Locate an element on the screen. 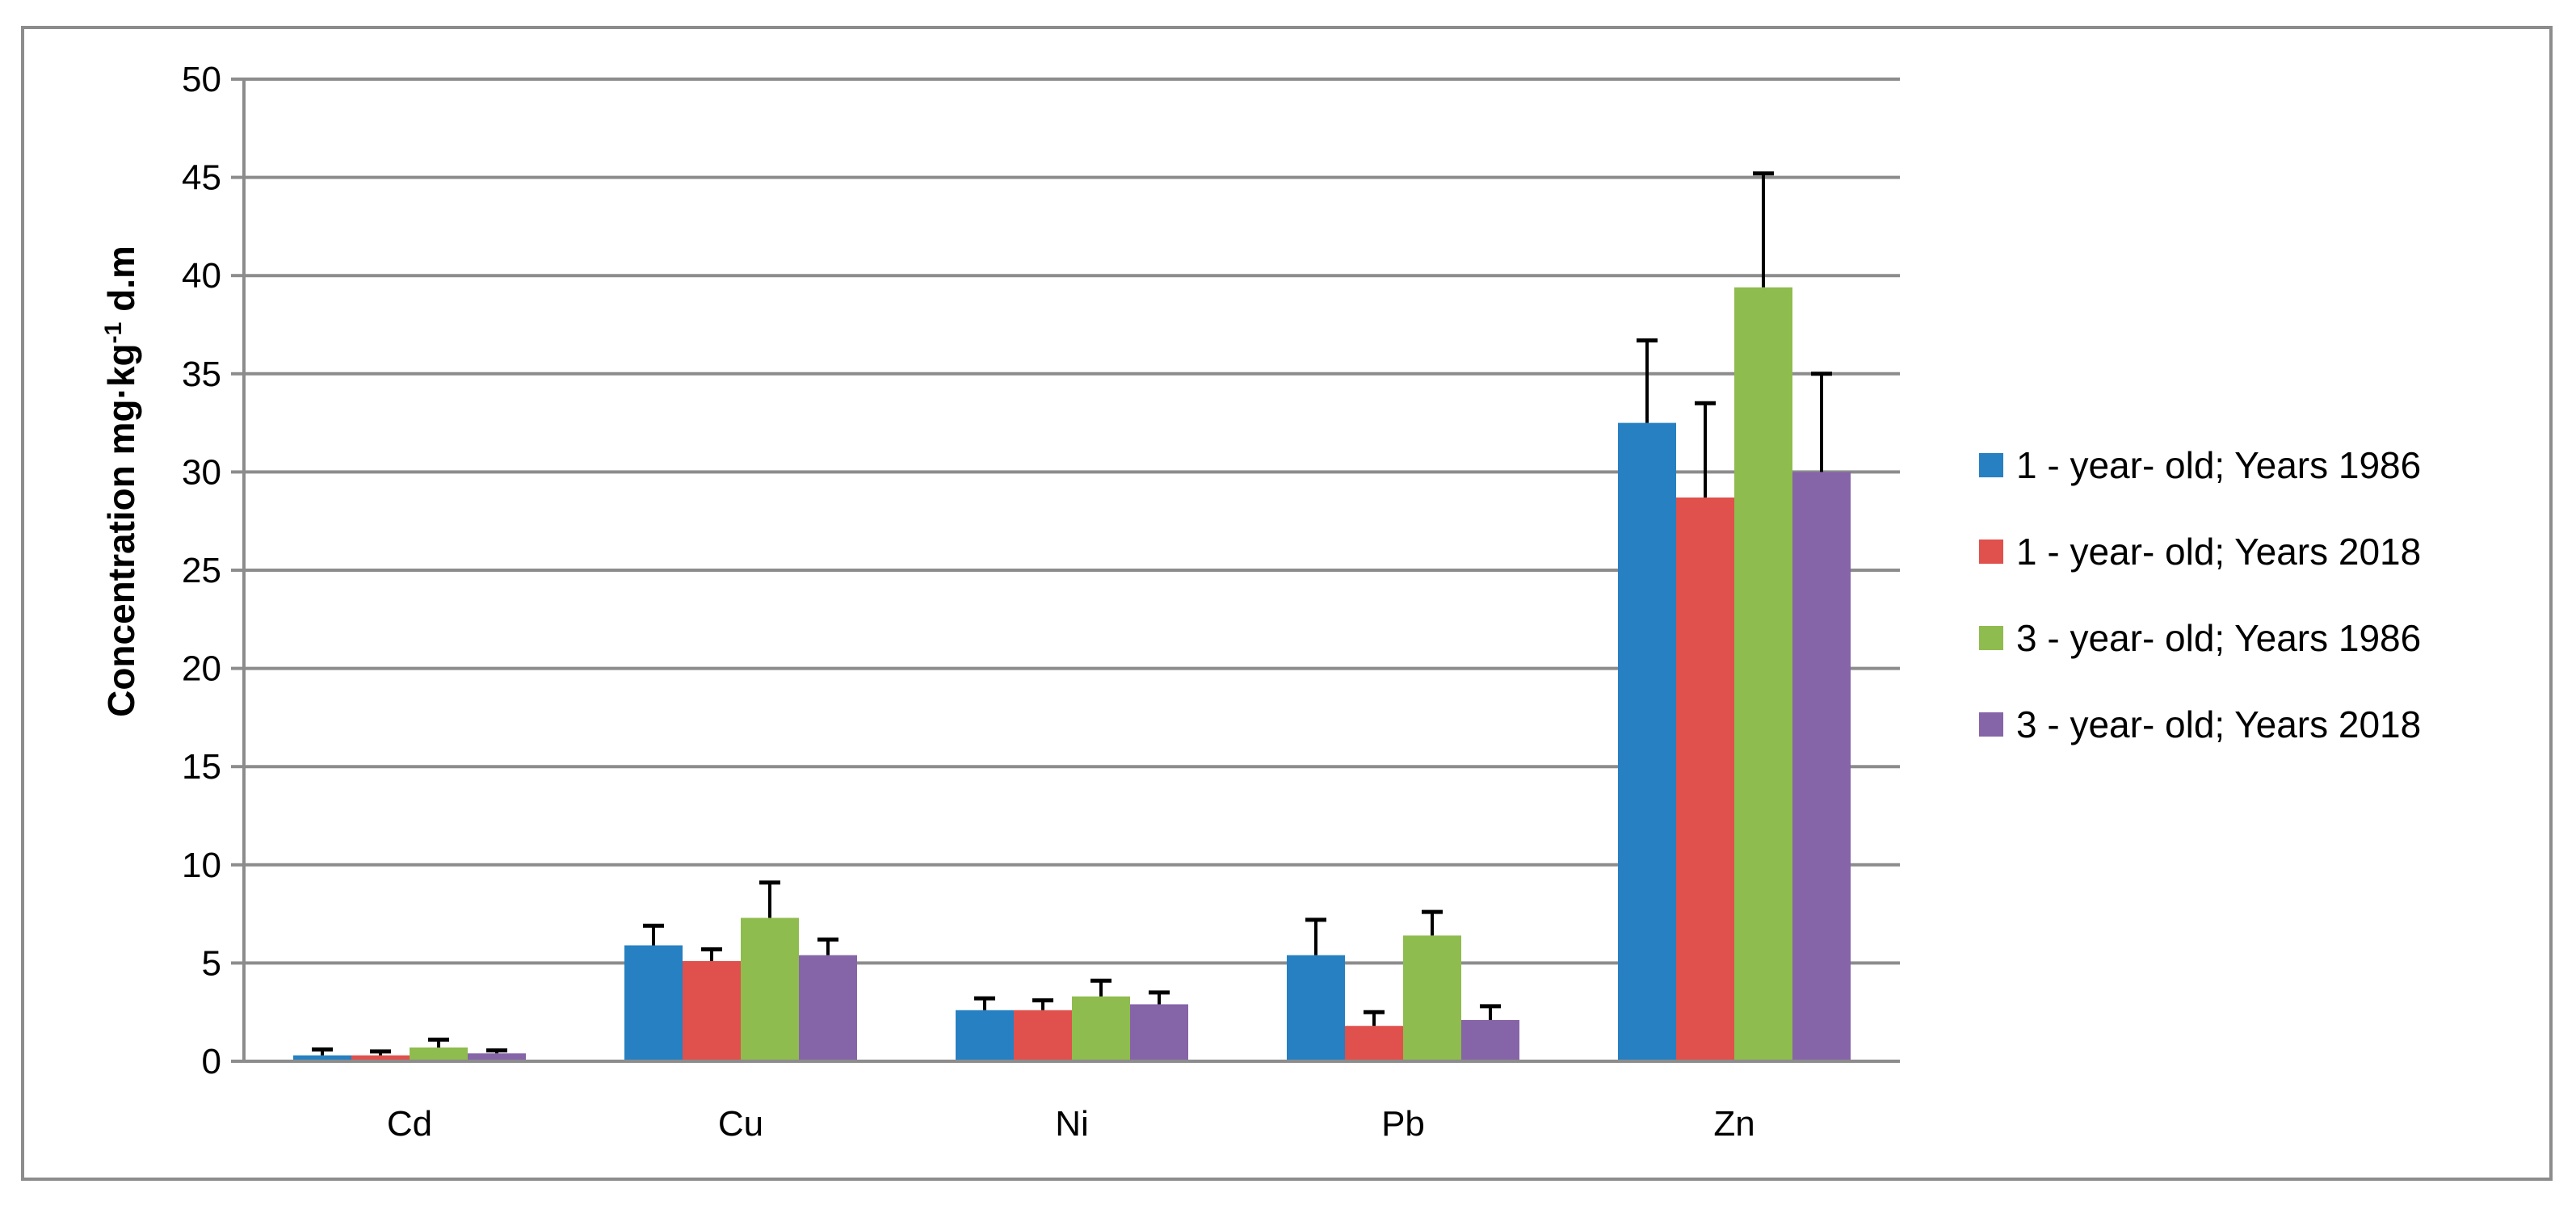 This screenshot has width=2576, height=1205. y-tick-label: 5 is located at coordinates (212, 963).